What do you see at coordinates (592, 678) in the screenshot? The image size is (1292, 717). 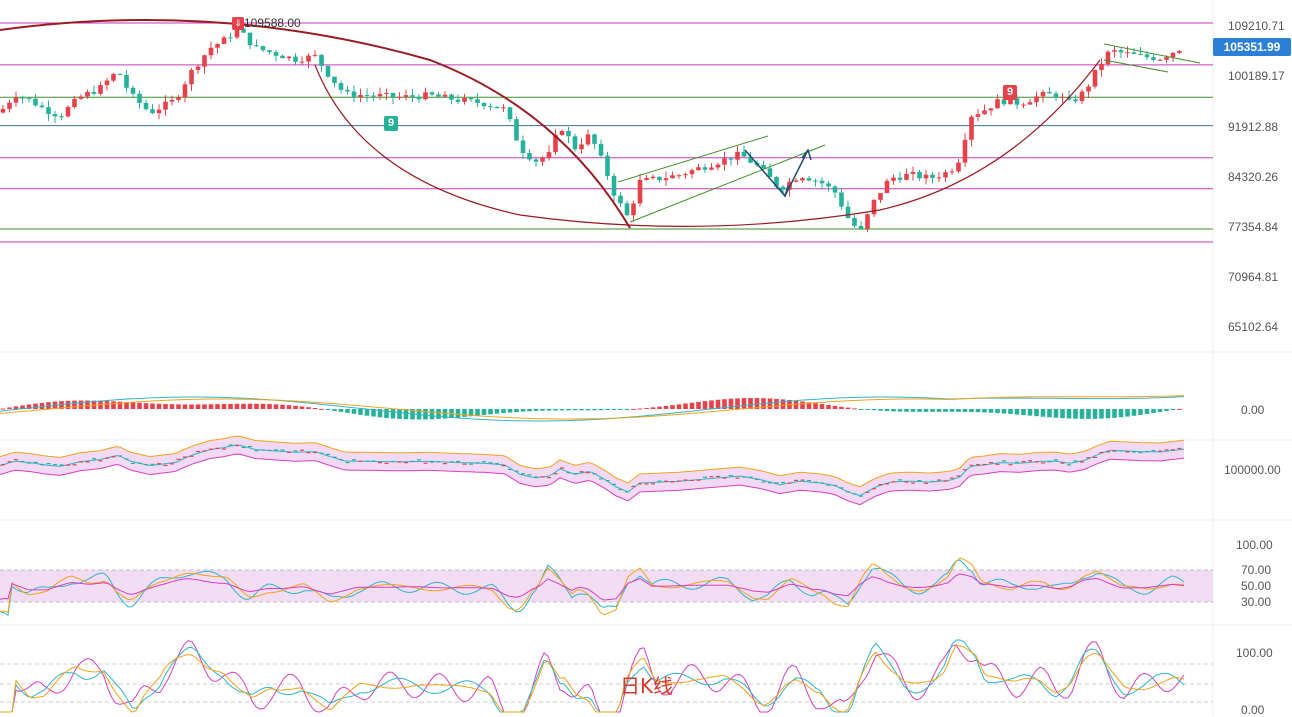 I see `kdj-d-line` at bounding box center [592, 678].